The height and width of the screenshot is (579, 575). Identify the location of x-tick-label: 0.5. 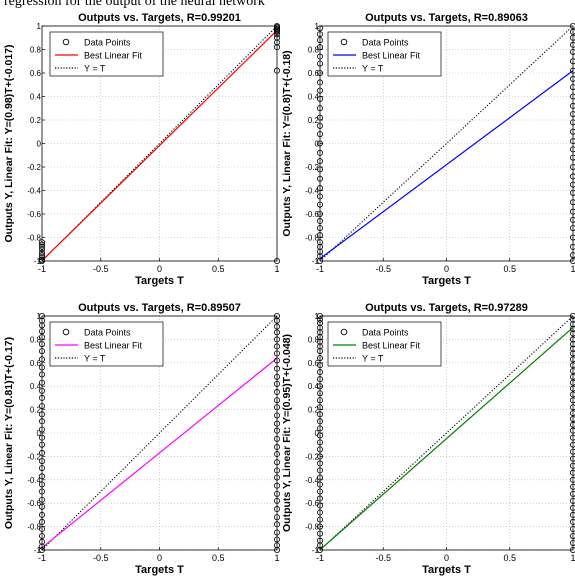
(509, 558).